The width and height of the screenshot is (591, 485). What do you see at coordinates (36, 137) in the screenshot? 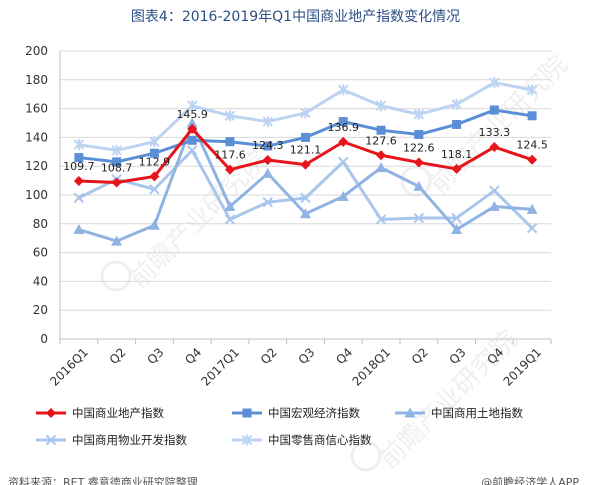
I see `y-tick-label: 140` at bounding box center [36, 137].